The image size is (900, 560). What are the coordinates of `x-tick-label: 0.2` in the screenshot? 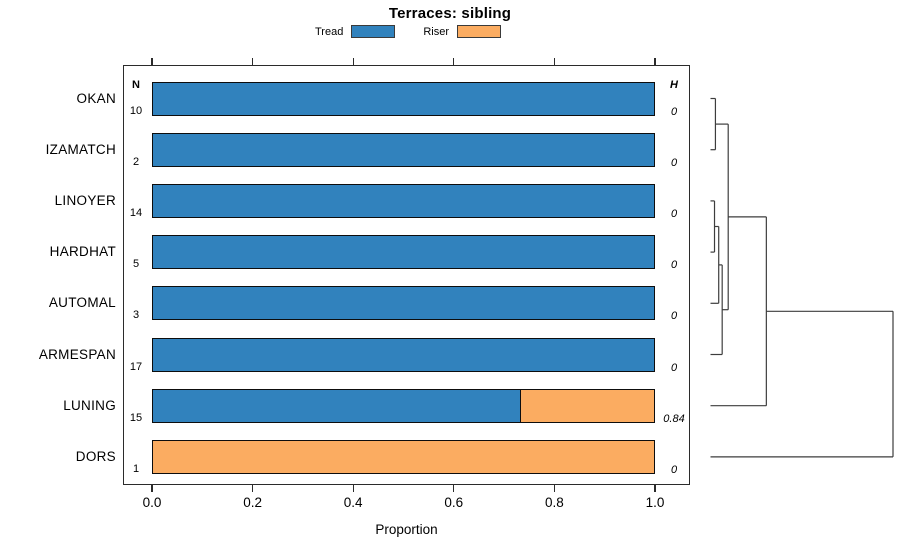 It's located at (252, 502).